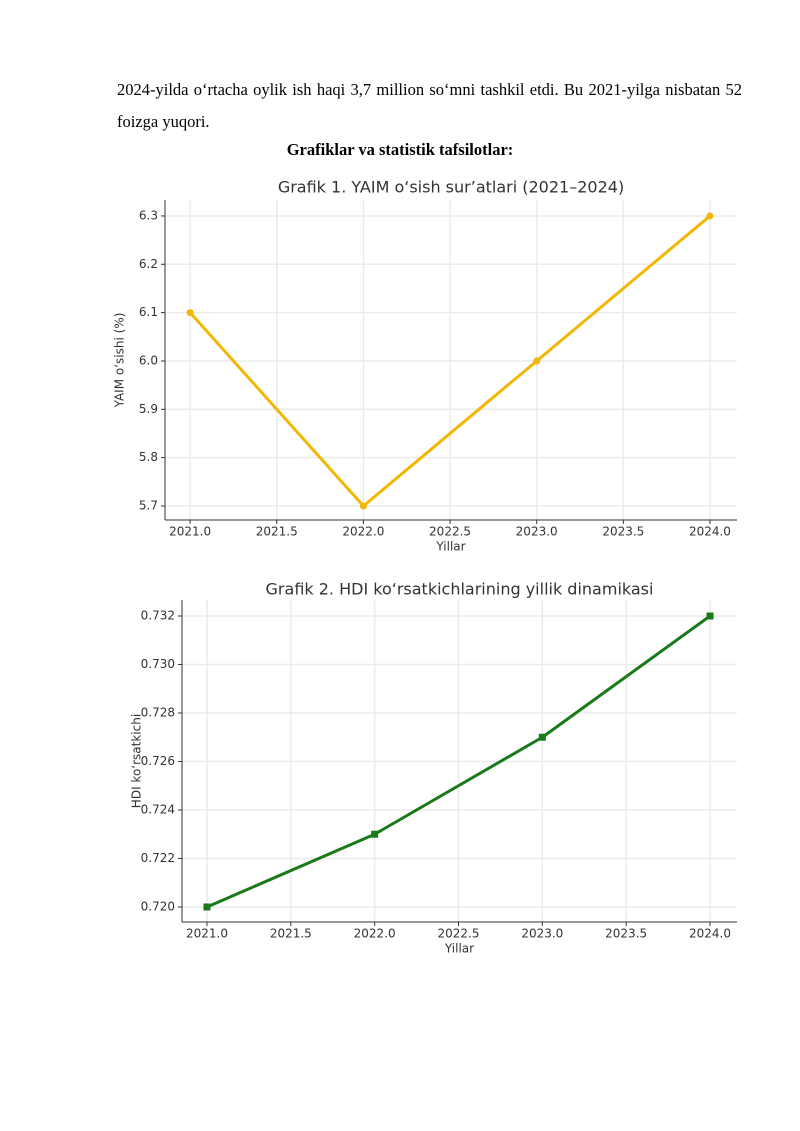  I want to click on y-tick-label: 0.728, so click(158, 712).